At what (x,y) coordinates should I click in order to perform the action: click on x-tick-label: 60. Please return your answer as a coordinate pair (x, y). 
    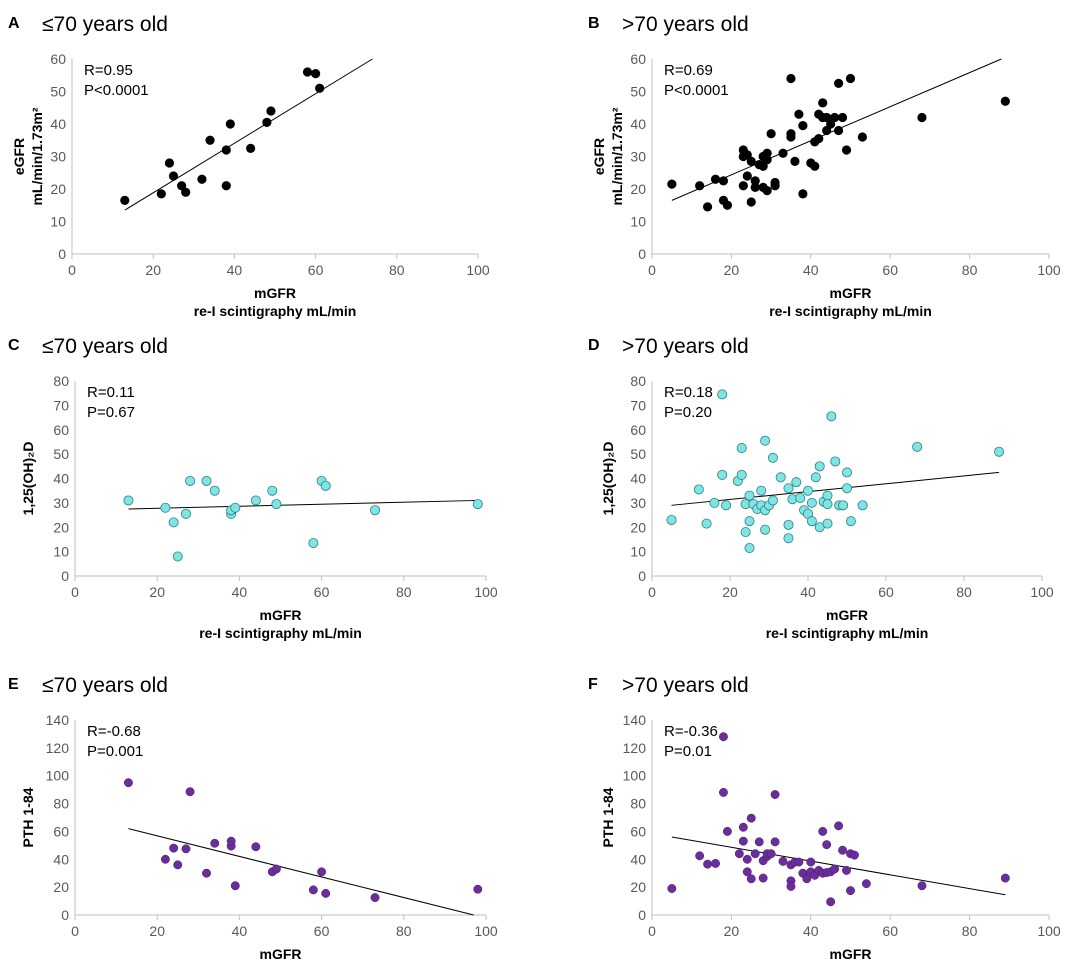
    Looking at the image, I should click on (322, 931).